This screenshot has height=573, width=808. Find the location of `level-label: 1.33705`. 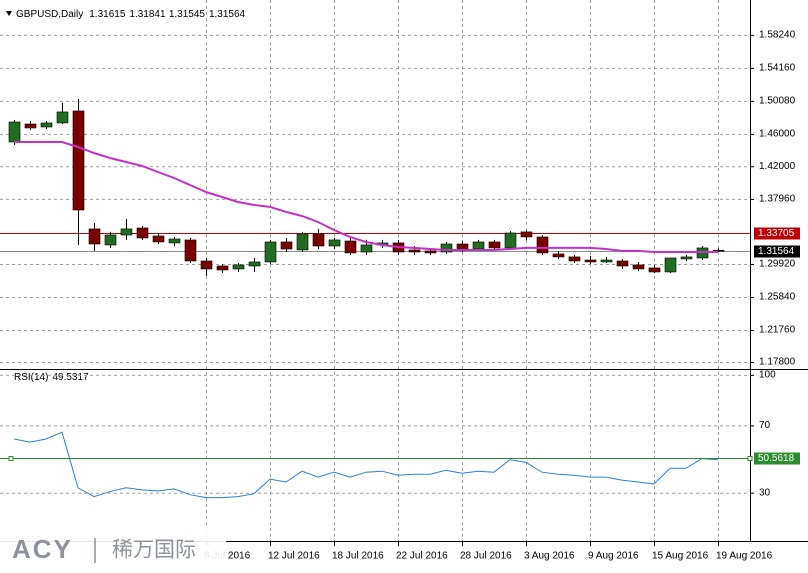

level-label: 1.33705 is located at coordinates (776, 233).